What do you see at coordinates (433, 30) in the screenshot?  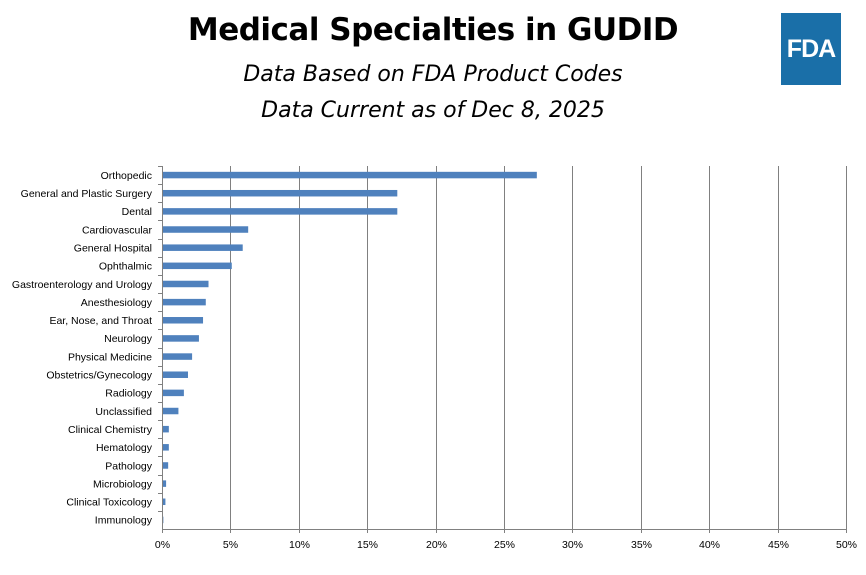 I see `chart-title: Medical Specialties in GUDID` at bounding box center [433, 30].